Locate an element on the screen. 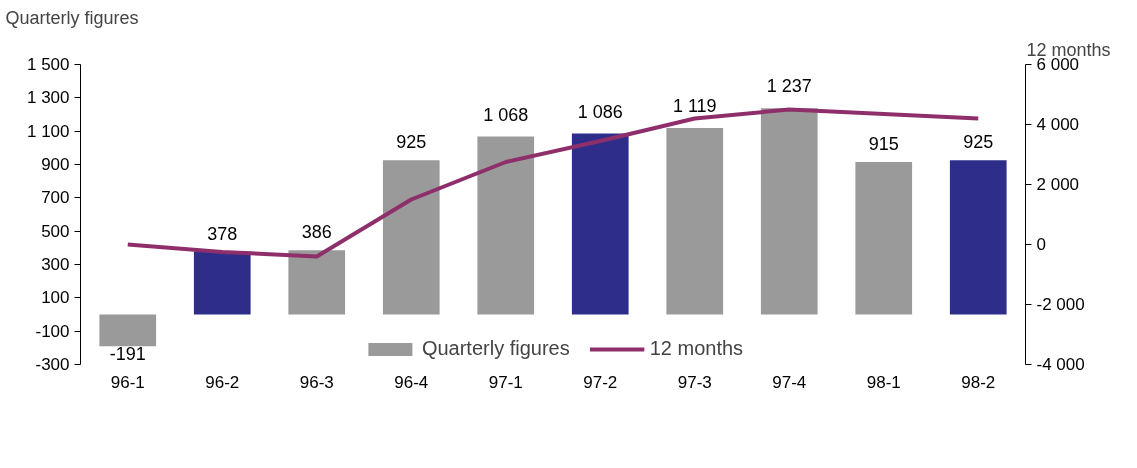 The image size is (1137, 468). data-label: 1 119 is located at coordinates (694, 106).